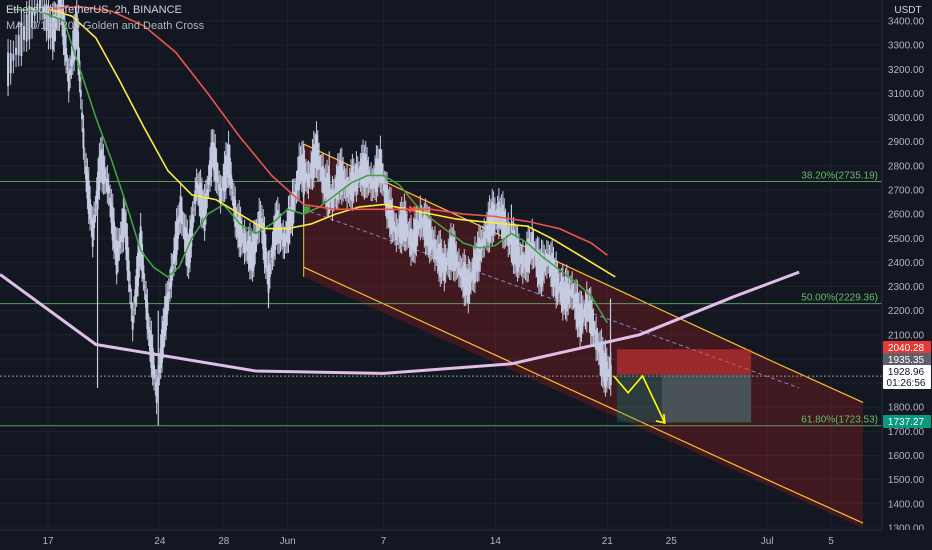  Describe the element at coordinates (839, 298) in the screenshot. I see `fib-level-label: 50.00%(2229.36)` at that location.